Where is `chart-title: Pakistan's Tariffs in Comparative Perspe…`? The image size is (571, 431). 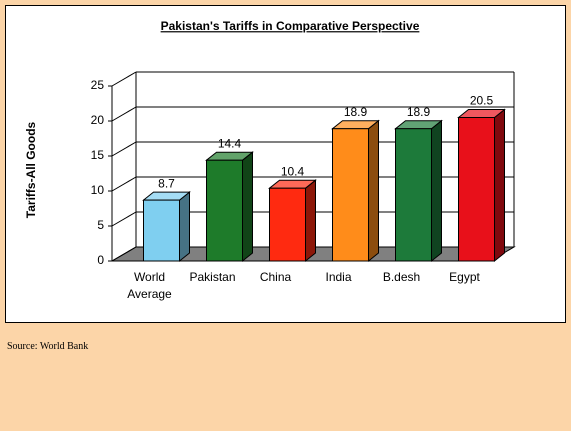 chart-title: Pakistan's Tariffs in Comparative Perspe… is located at coordinates (290, 26).